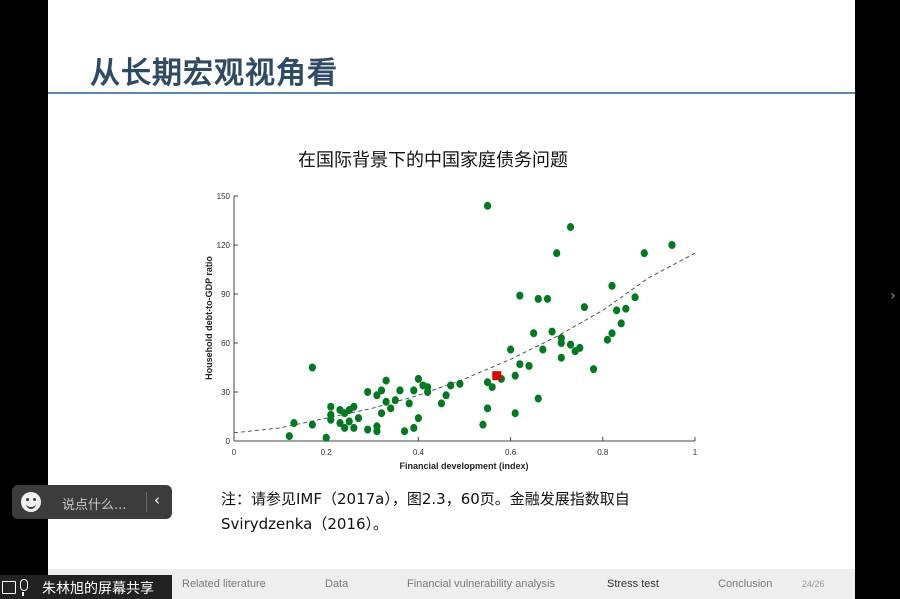  Describe the element at coordinates (337, 584) in the screenshot. I see `nav-item-data: Data` at that location.